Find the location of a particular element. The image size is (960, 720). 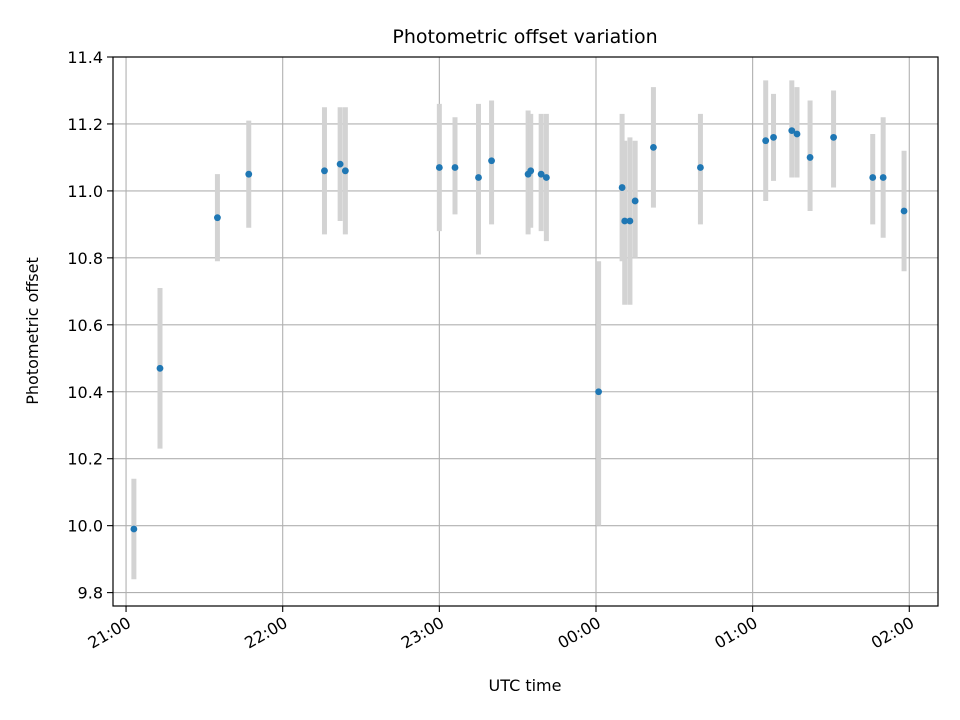

y-tick-label: 11.2 is located at coordinates (85, 124).